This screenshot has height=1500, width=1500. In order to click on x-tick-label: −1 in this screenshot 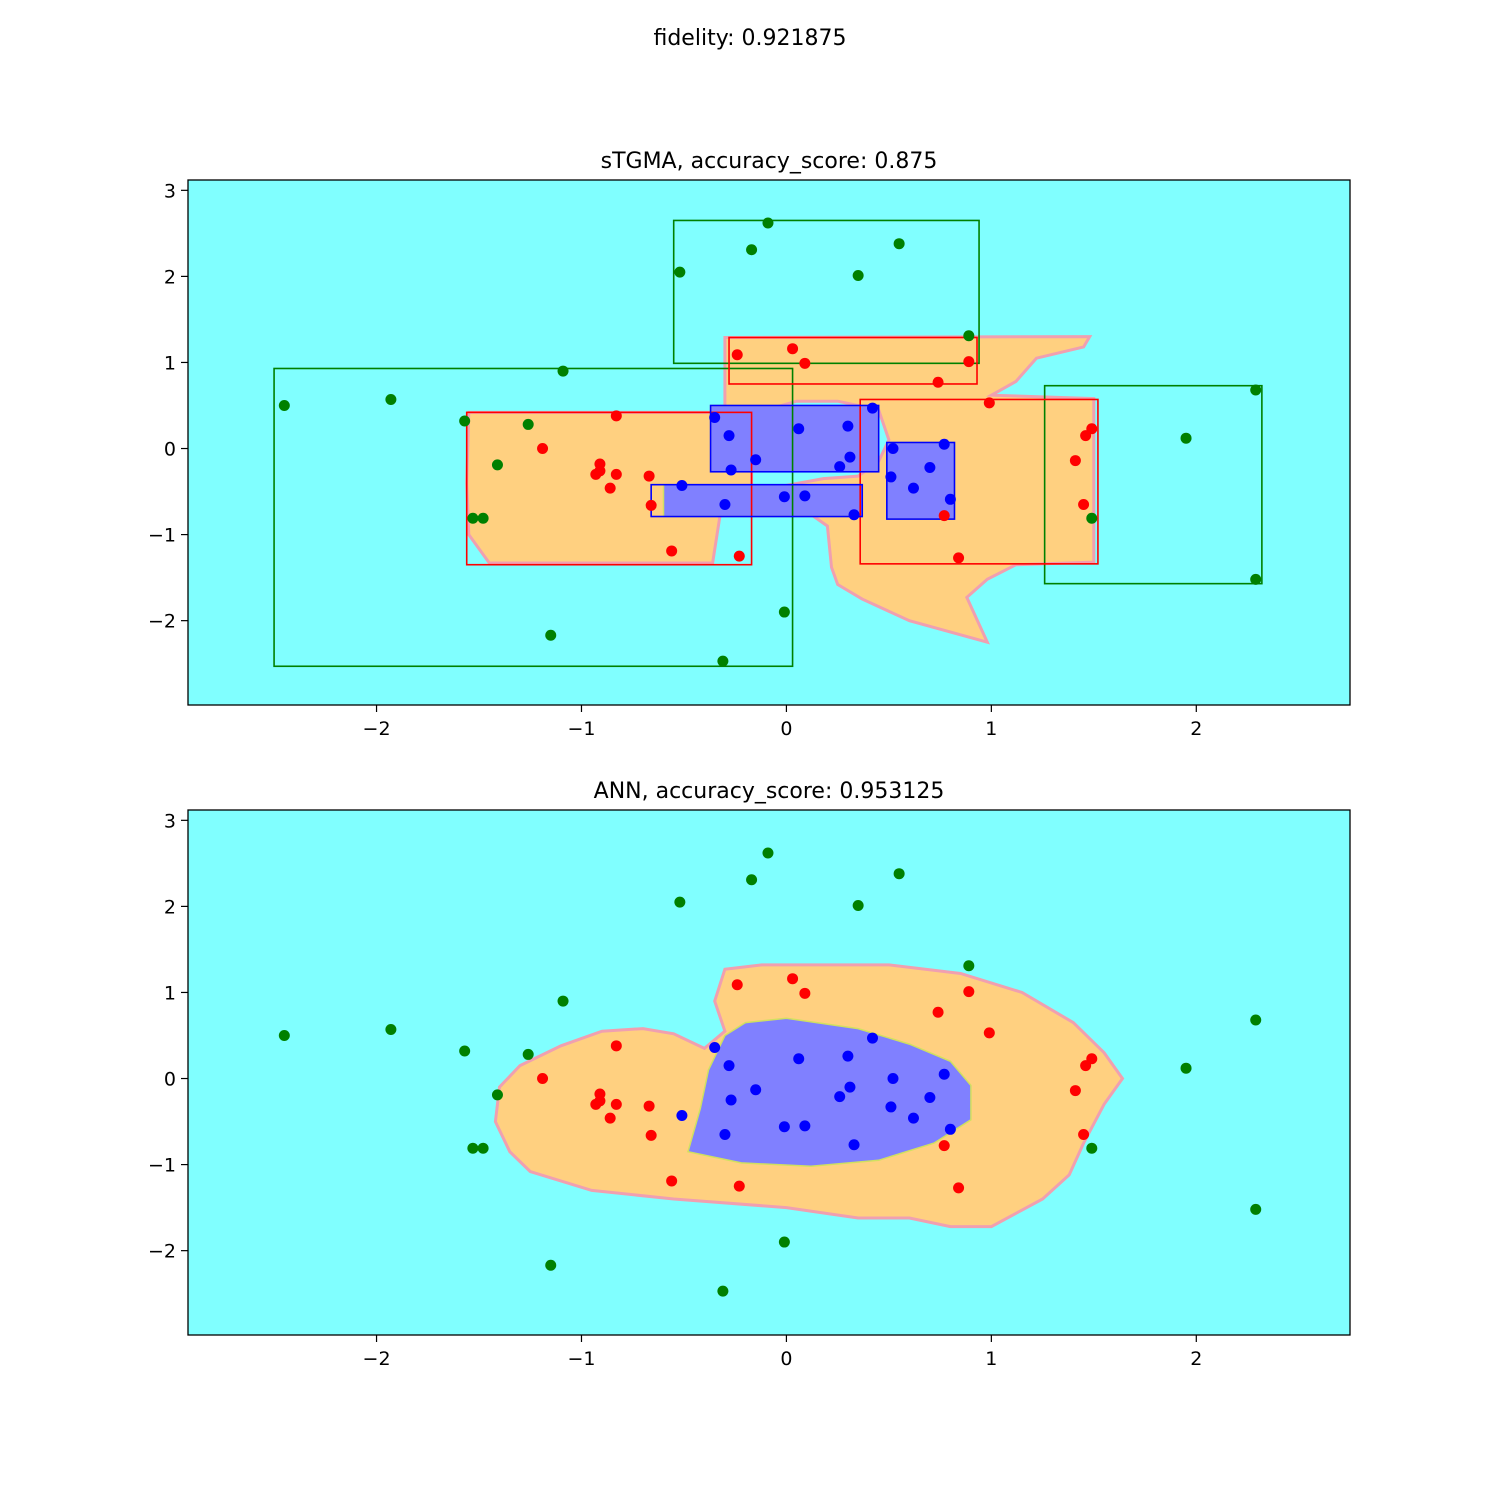, I will do `click(581, 1359)`.